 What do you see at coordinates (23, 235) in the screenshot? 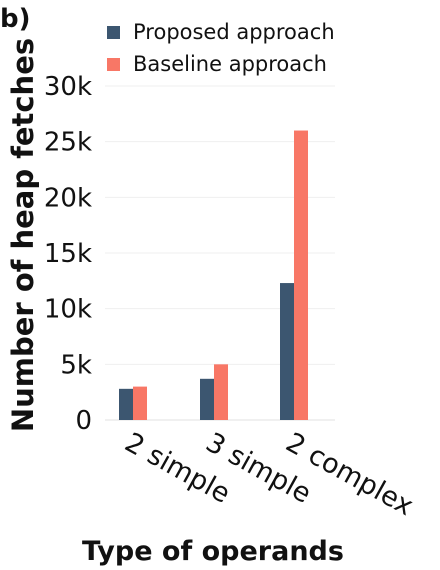
I see `y-axis-label: Number of heap fetches` at bounding box center [23, 235].